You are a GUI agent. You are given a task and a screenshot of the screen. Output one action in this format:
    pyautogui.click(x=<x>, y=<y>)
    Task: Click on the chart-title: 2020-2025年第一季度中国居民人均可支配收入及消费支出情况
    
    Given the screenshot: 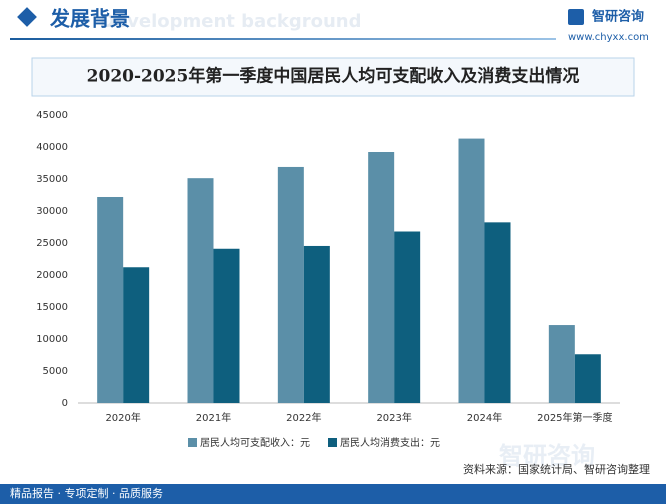 What is the action you would take?
    pyautogui.click(x=333, y=76)
    